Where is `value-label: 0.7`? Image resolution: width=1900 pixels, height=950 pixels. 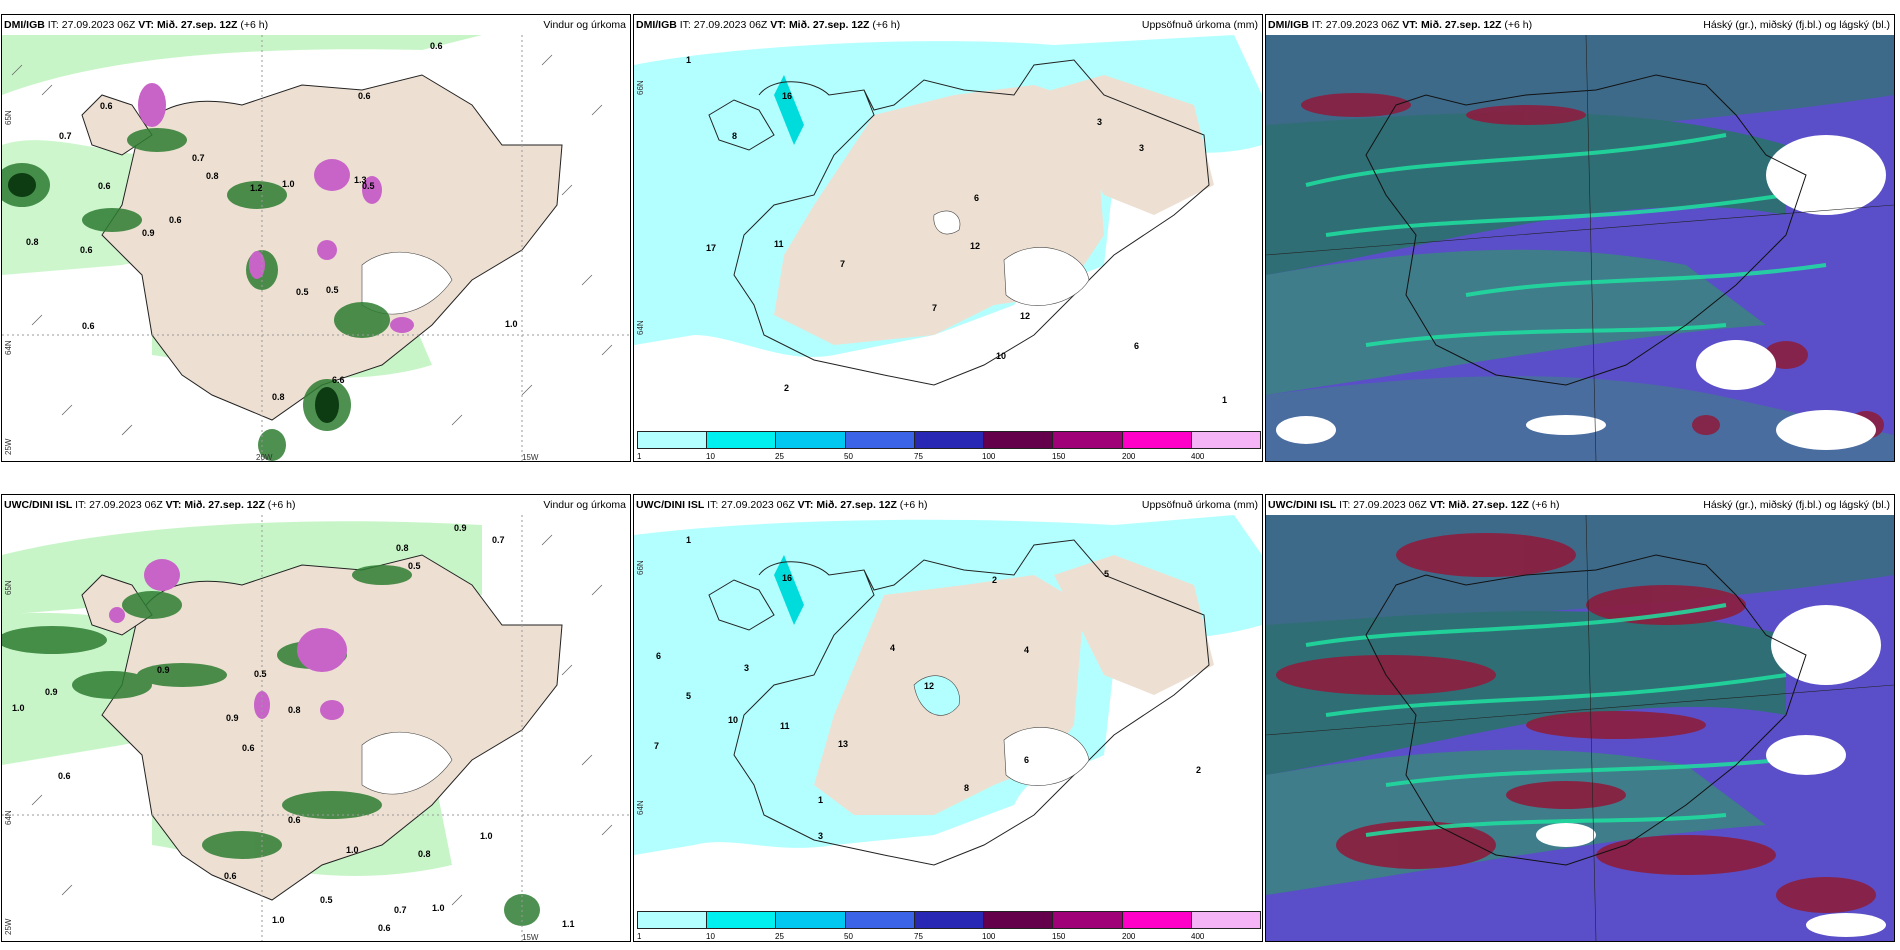
value-label: 0.7 is located at coordinates (65, 136).